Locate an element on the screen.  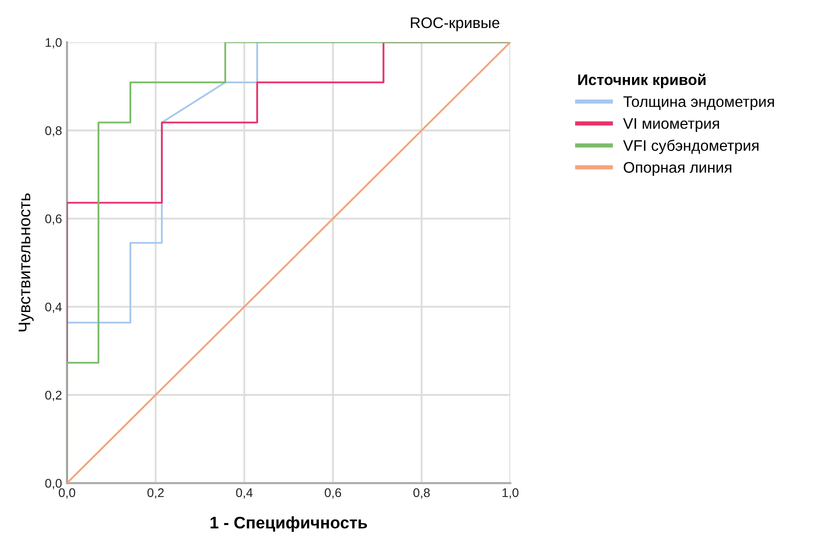
y-tick-label: 0,2 is located at coordinates (53, 396).